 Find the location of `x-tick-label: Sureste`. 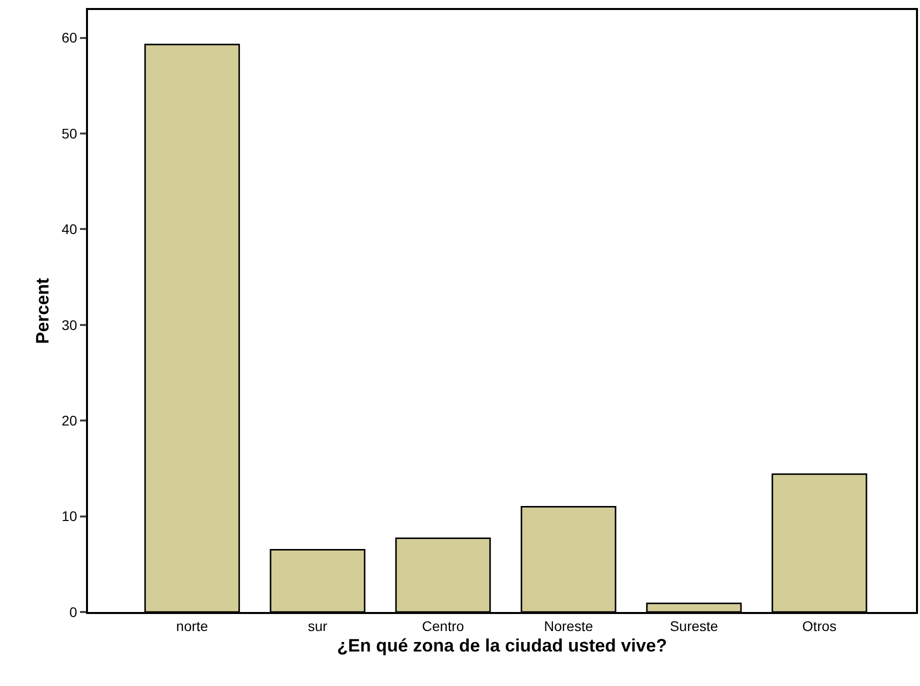

x-tick-label: Sureste is located at coordinates (694, 626).